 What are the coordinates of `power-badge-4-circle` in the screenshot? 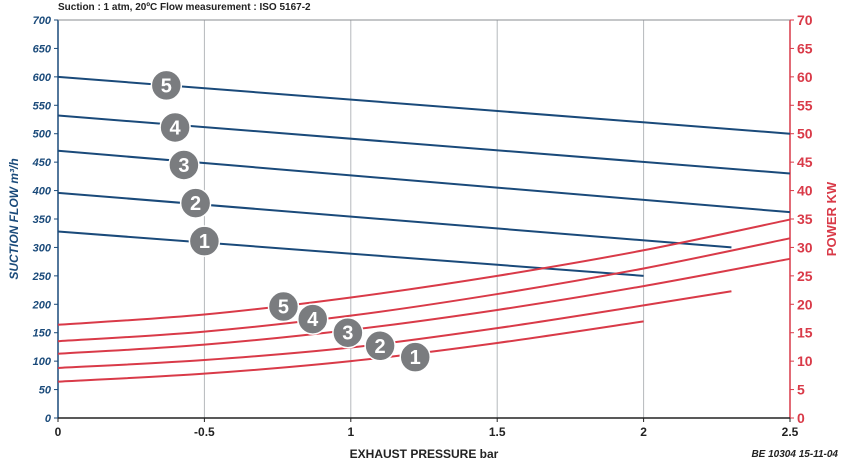 It's located at (312, 319).